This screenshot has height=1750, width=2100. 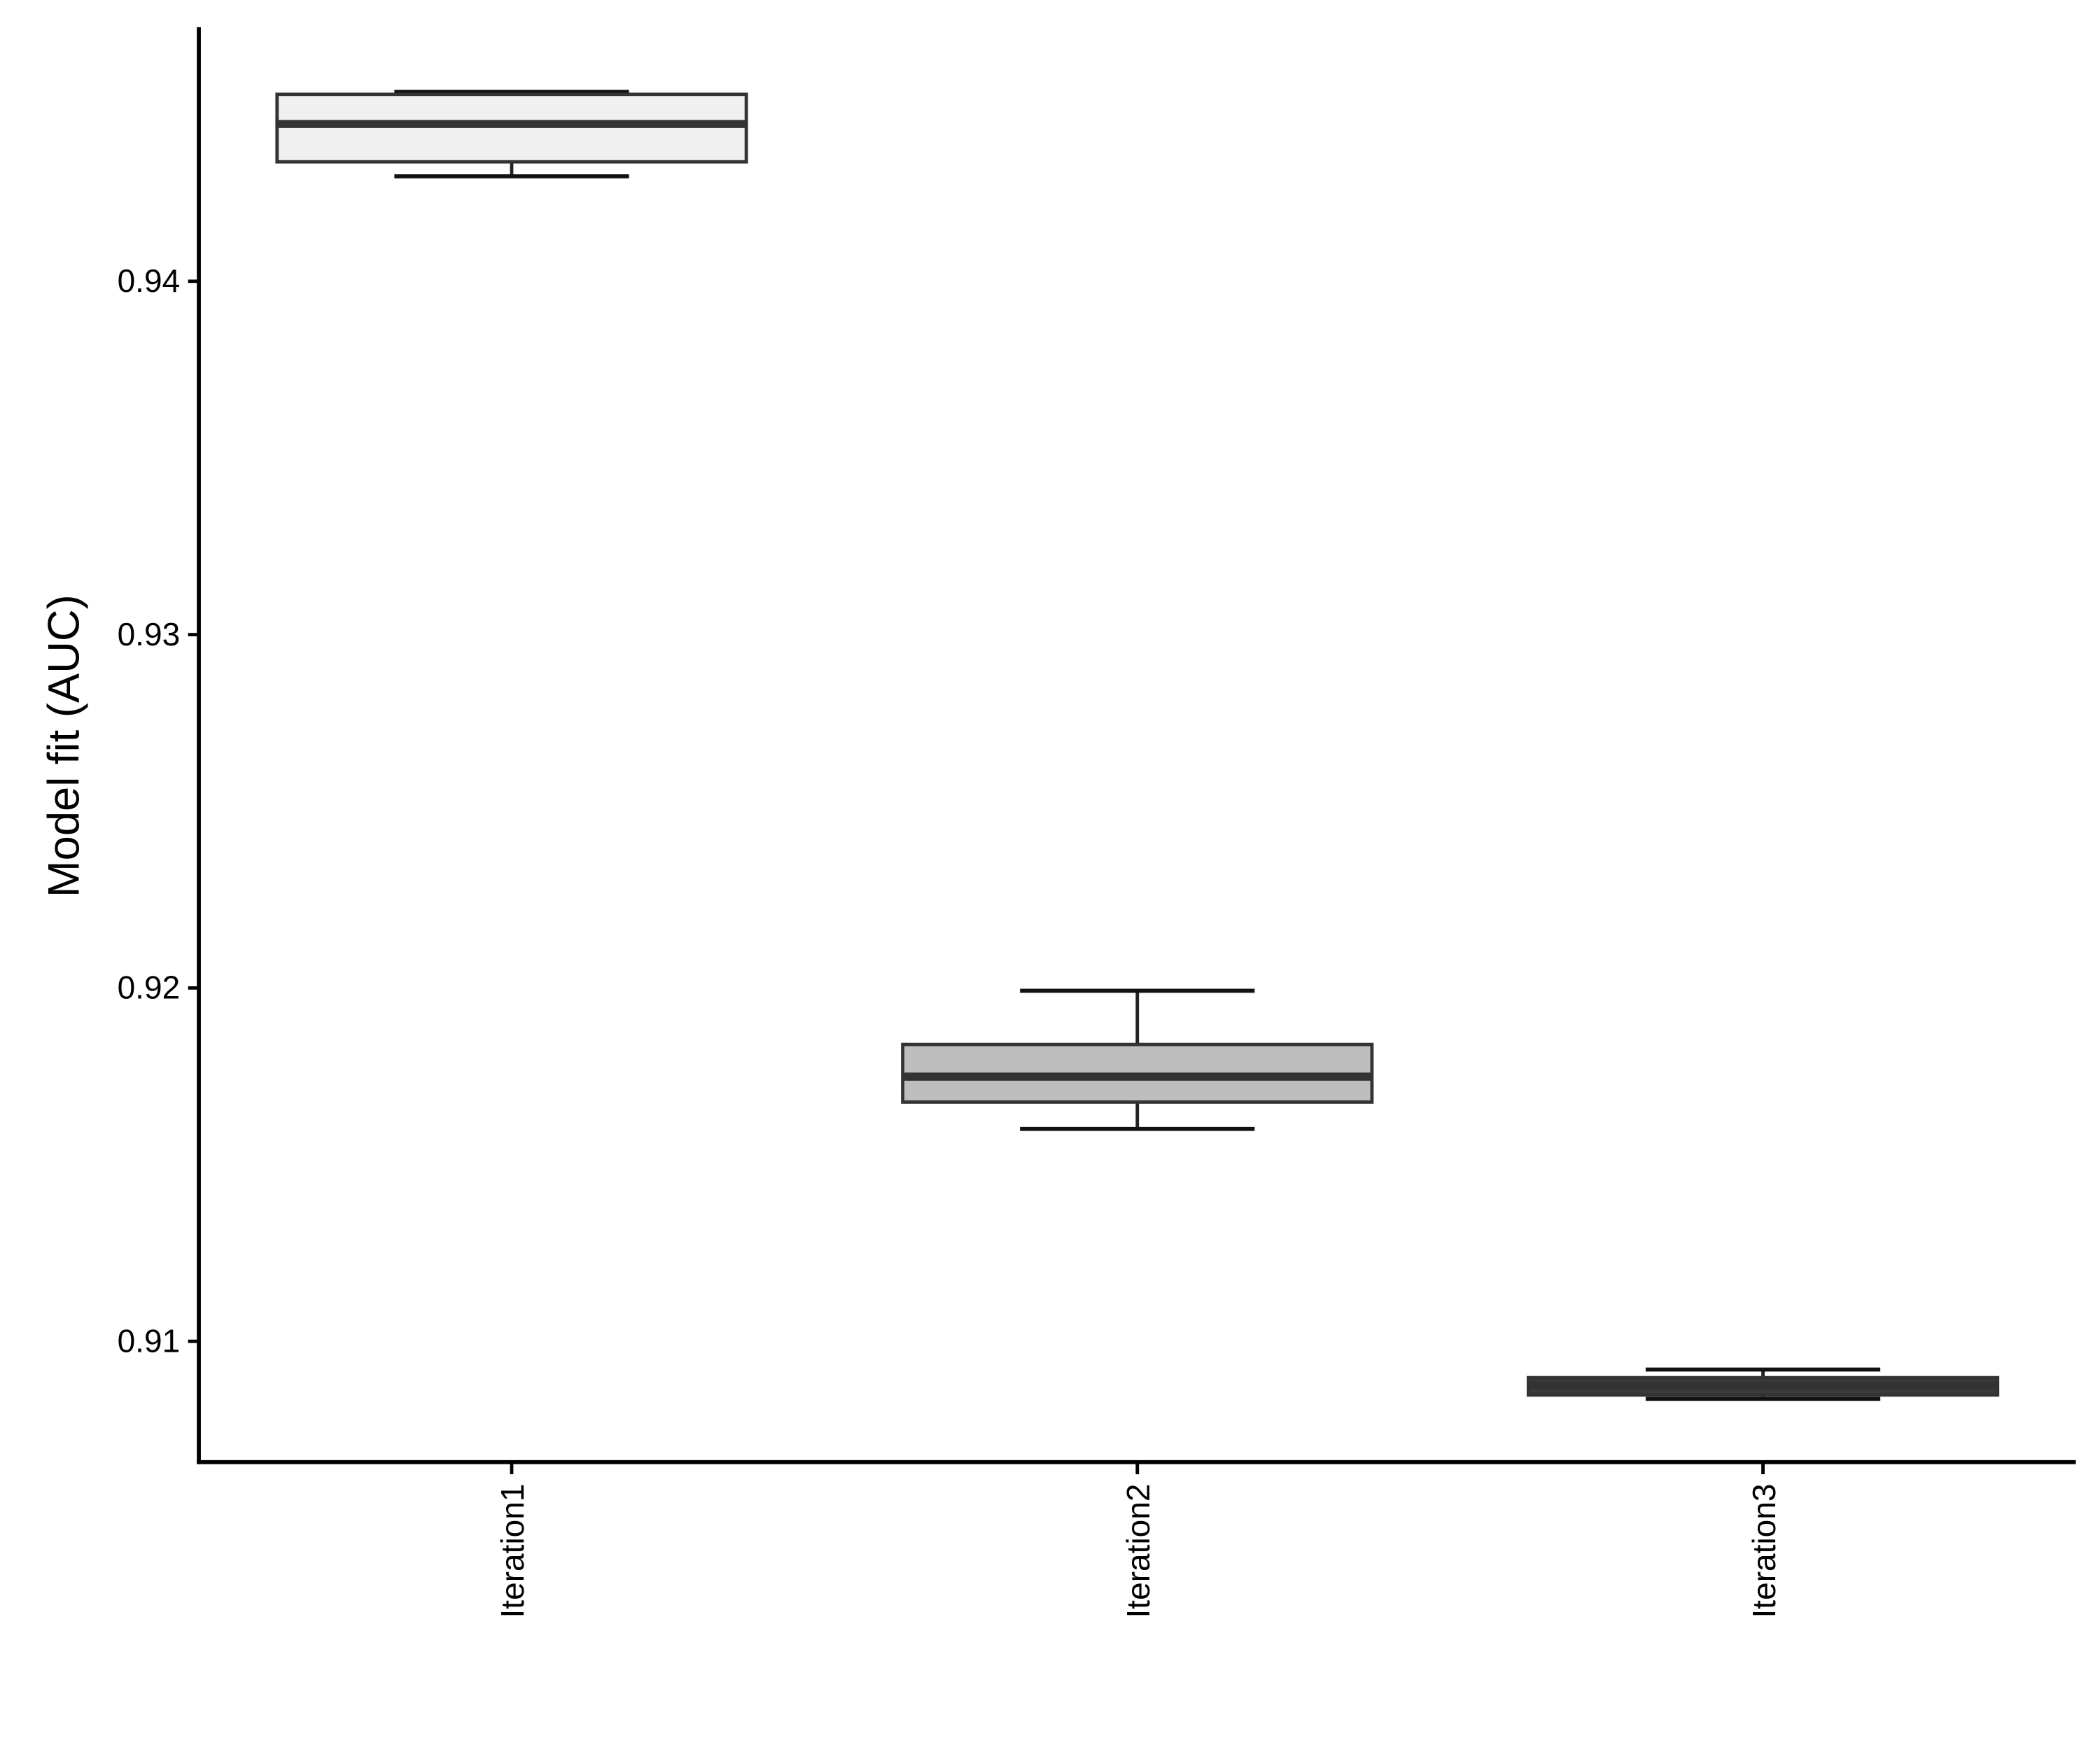 What do you see at coordinates (1764, 1550) in the screenshot?
I see `x-tick-label: Iteration3` at bounding box center [1764, 1550].